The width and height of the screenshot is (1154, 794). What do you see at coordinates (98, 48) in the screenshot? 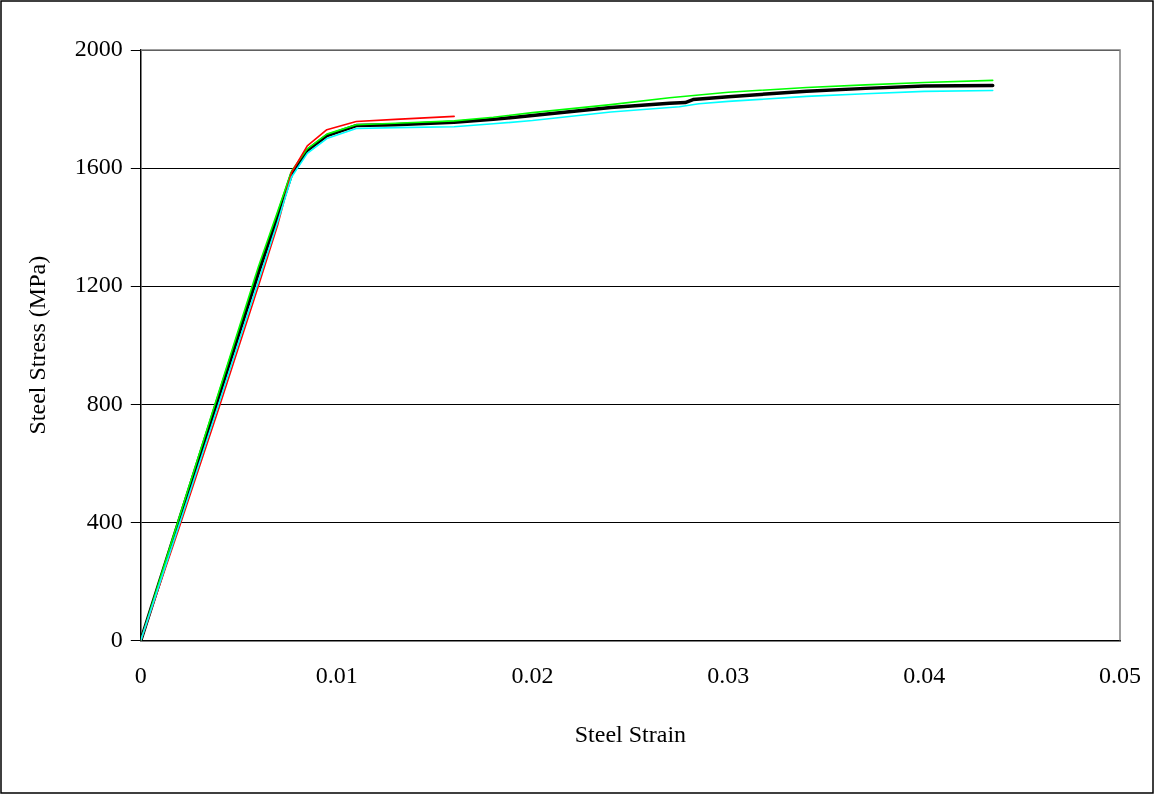
I see `y-tick-label: 2000` at bounding box center [98, 48].